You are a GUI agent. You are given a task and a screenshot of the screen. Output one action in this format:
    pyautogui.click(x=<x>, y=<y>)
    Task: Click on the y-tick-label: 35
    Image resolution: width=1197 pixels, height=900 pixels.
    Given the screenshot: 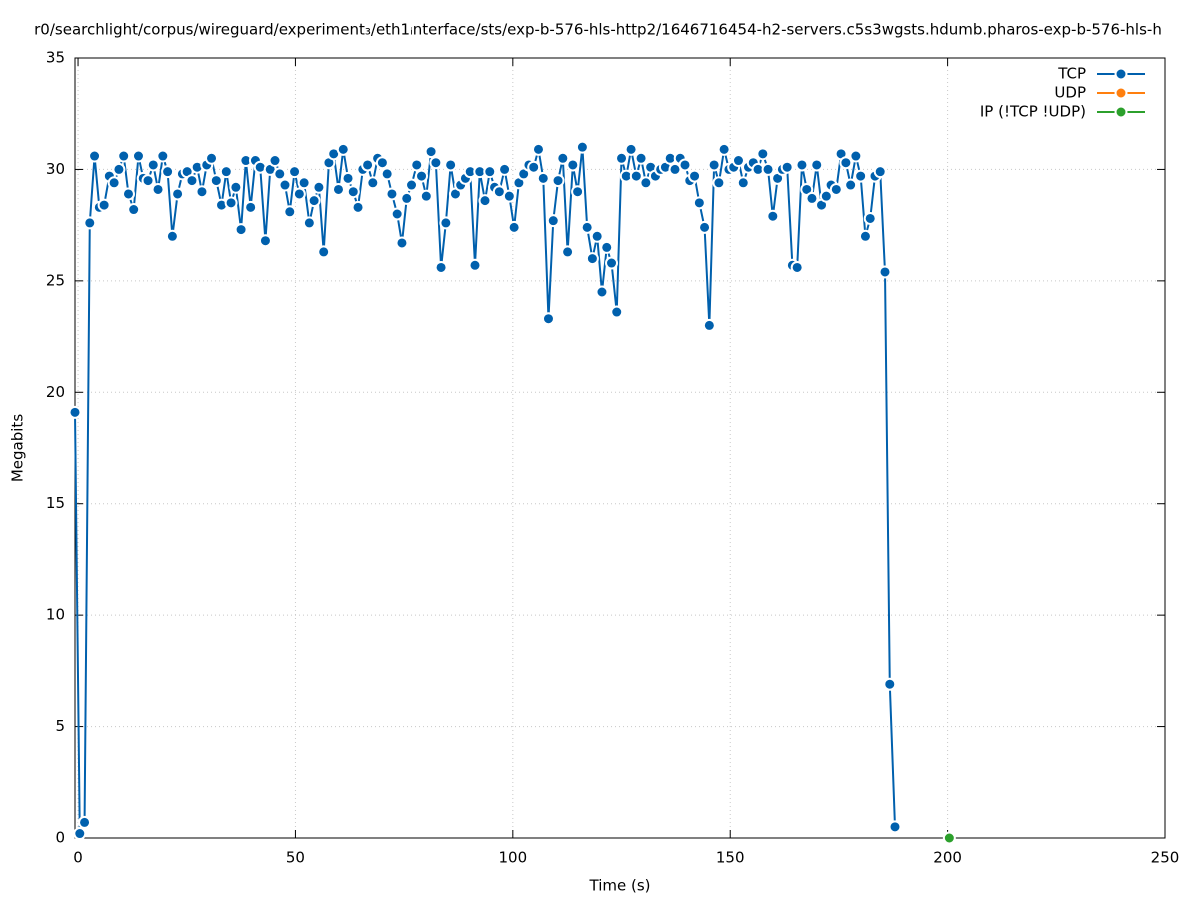 What is the action you would take?
    pyautogui.click(x=55, y=58)
    